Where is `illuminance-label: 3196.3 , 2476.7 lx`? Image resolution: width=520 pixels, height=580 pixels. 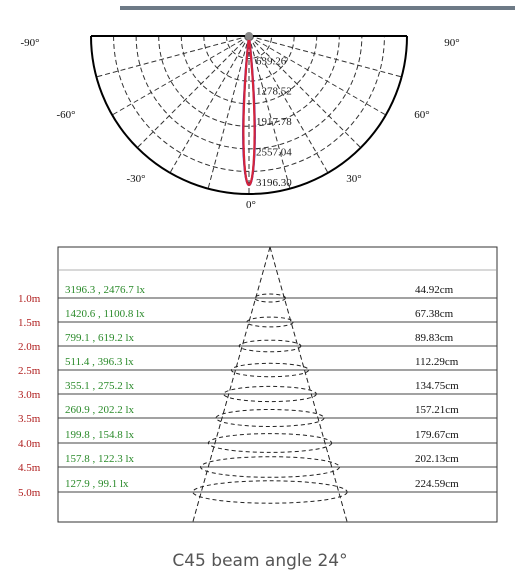 illuminance-label: 3196.3 , 2476.7 lx is located at coordinates (105, 290).